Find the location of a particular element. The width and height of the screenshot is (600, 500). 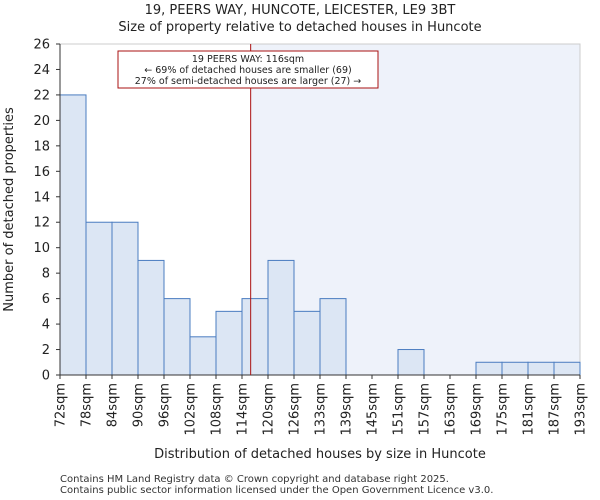

x-tick-label-19: 187sqm is located at coordinates (555, 409).